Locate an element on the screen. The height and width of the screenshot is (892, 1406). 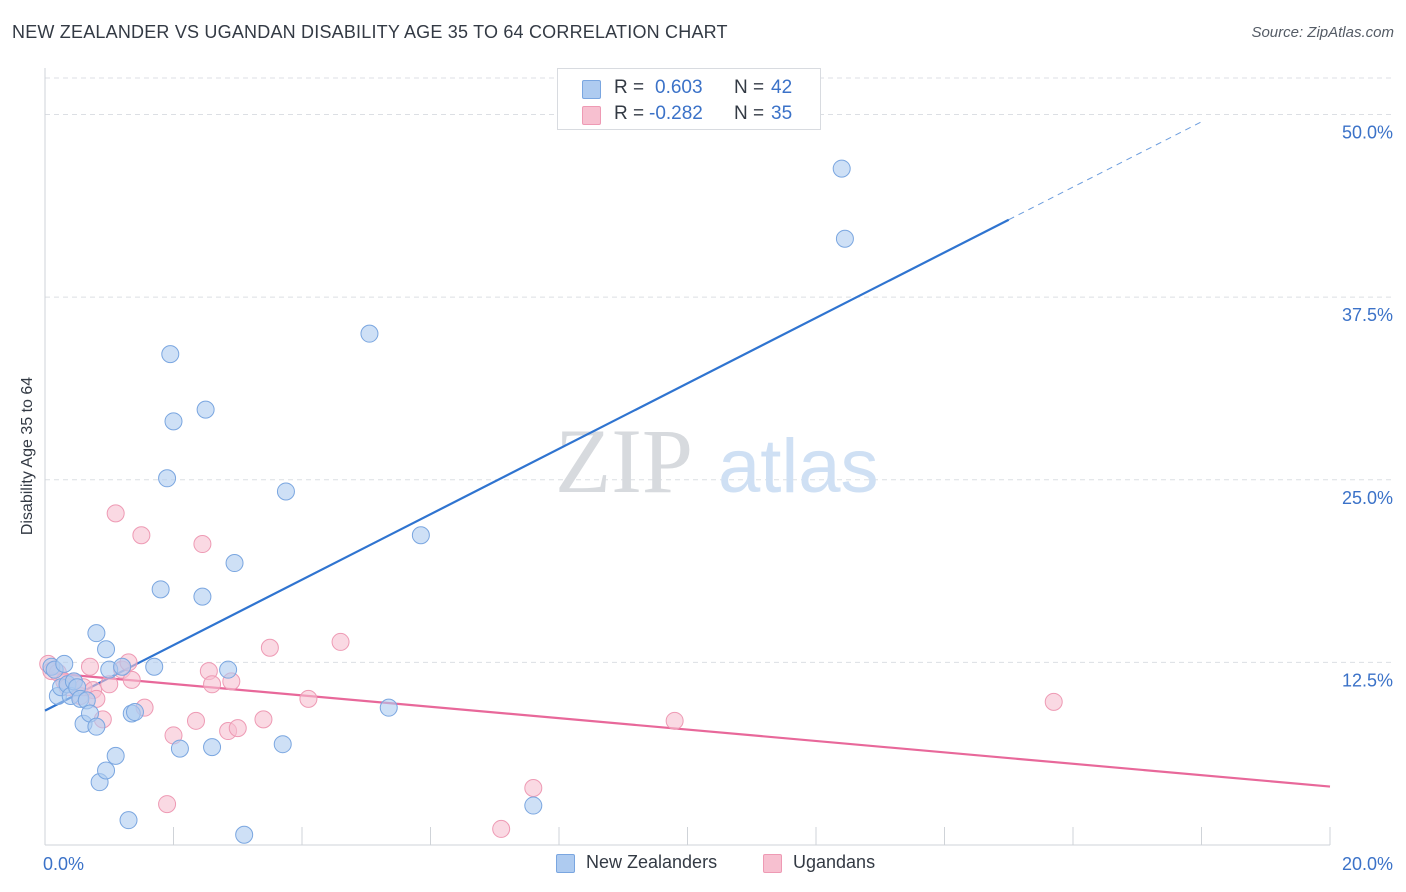
watermark-zip: ZIP is located at coordinates (624, 461).